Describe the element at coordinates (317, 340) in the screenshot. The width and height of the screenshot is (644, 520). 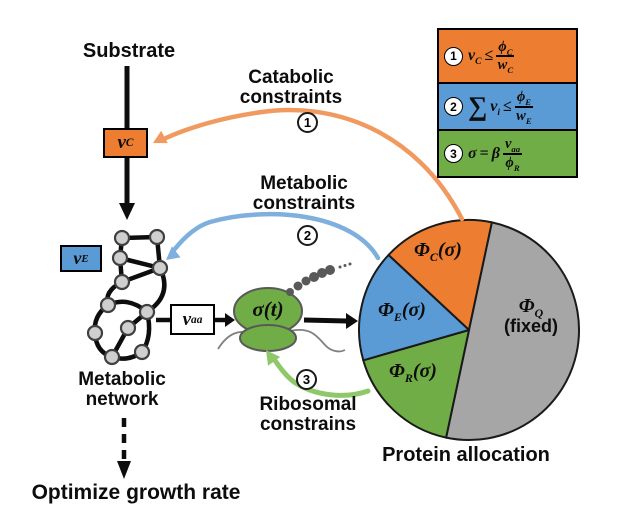
I see `mrna-strand-right` at that location.